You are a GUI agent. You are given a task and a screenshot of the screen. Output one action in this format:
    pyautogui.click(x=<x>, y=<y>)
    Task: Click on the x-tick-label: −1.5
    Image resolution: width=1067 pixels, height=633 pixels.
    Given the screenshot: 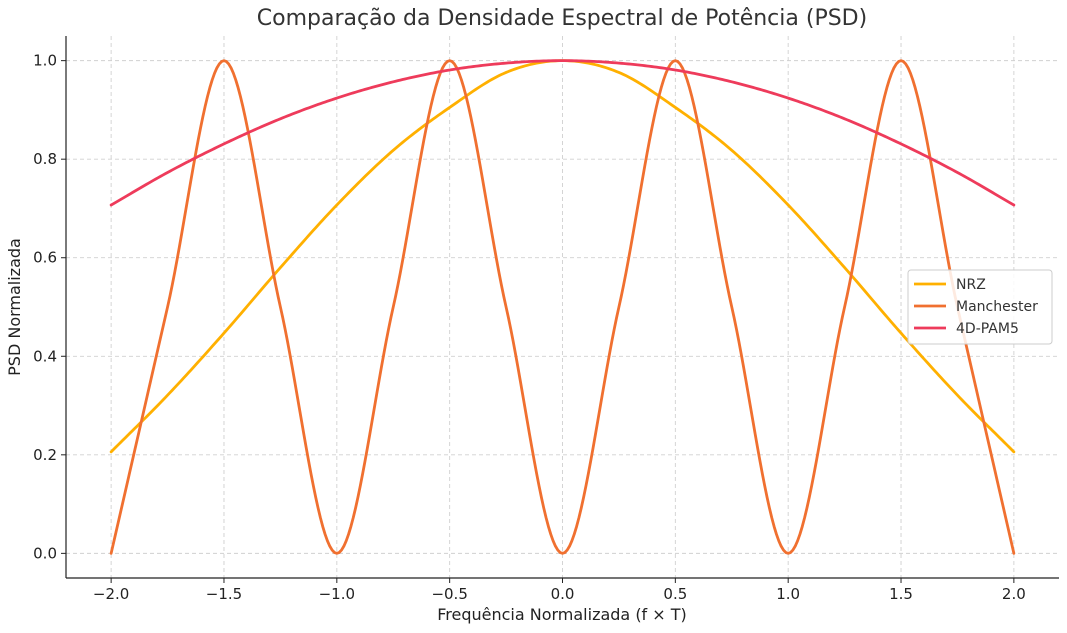 What is the action you would take?
    pyautogui.click(x=224, y=594)
    